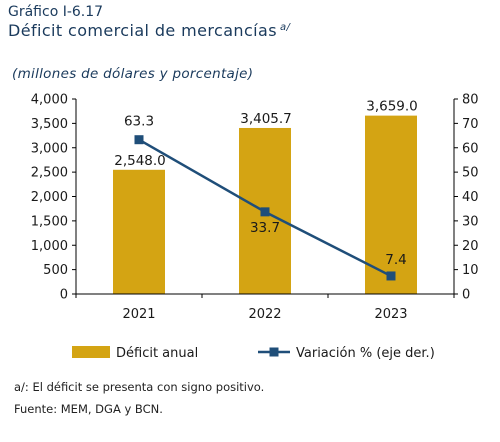  Describe the element at coordinates (391, 276) in the screenshot. I see `variation-point-2023` at that location.